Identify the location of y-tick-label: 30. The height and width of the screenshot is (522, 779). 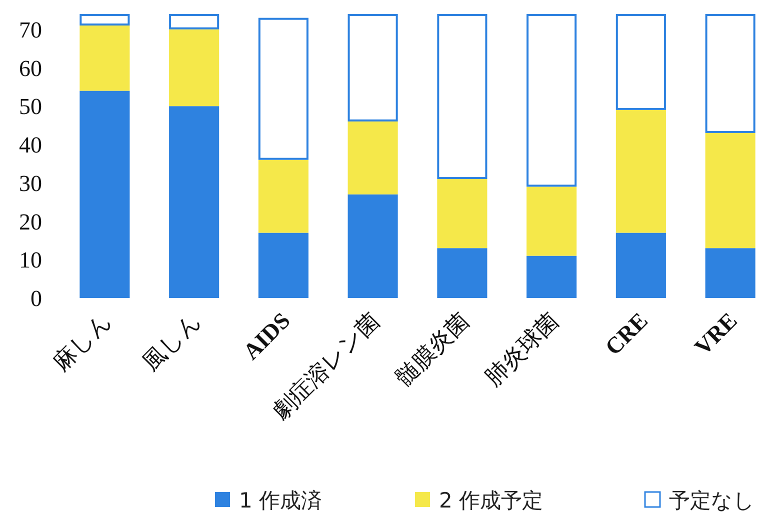
(30, 183).